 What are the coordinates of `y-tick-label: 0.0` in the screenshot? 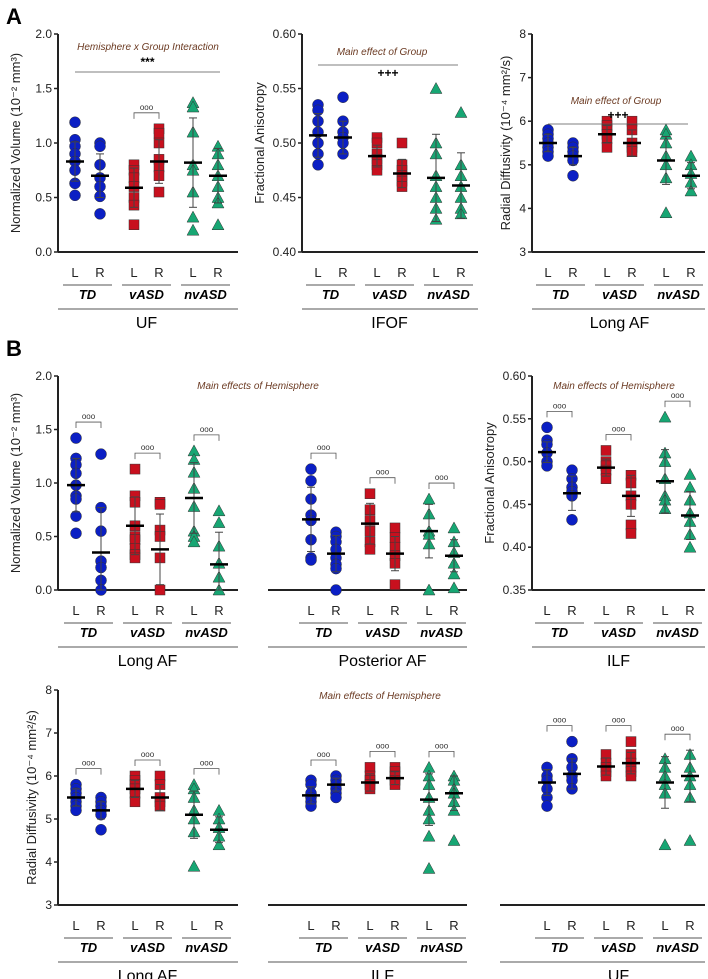 It's located at (43, 252).